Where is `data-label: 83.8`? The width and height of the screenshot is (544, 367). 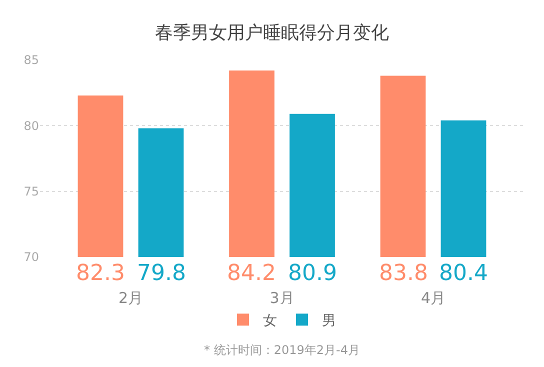
data-label: 83.8 is located at coordinates (403, 273).